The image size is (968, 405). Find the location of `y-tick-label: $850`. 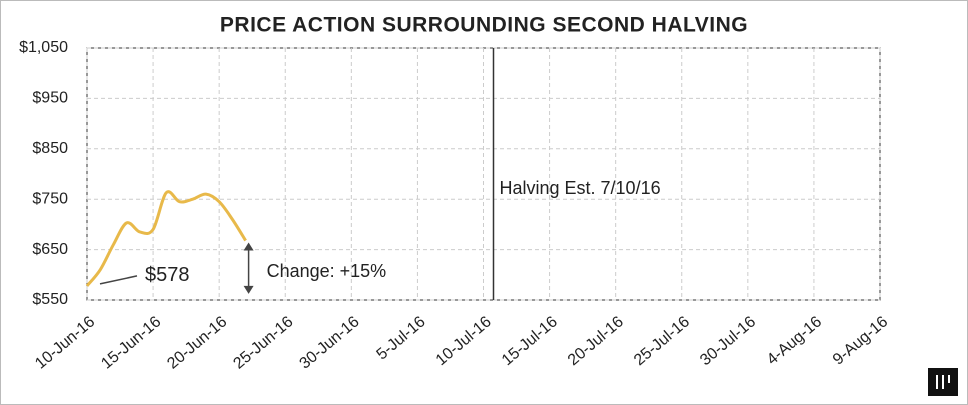

y-tick-label: $850 is located at coordinates (50, 148).